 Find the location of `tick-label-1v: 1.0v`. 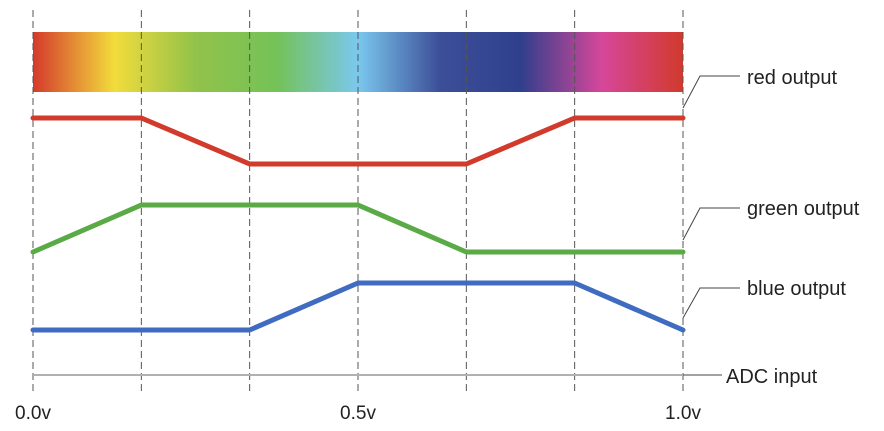

tick-label-1v: 1.0v is located at coordinates (683, 413).